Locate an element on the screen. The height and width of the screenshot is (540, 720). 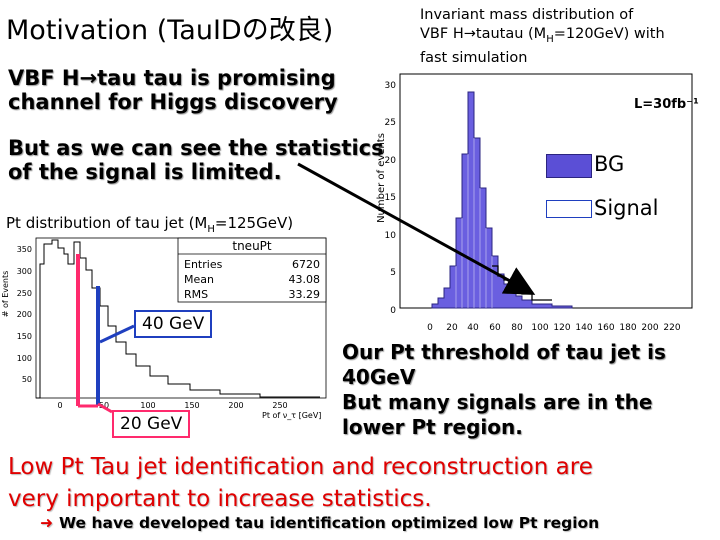
x-tick: 0 is located at coordinates (430, 328).